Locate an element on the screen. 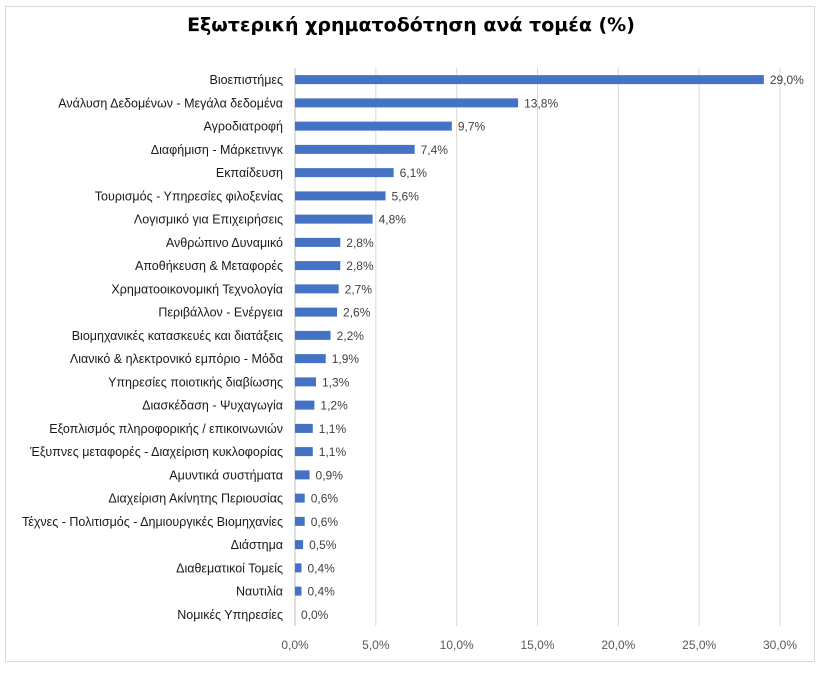 This screenshot has height=673, width=822. category-label: Ανάλυση Δεδομένων - Μεγάλα δεδομένα is located at coordinates (170, 103).